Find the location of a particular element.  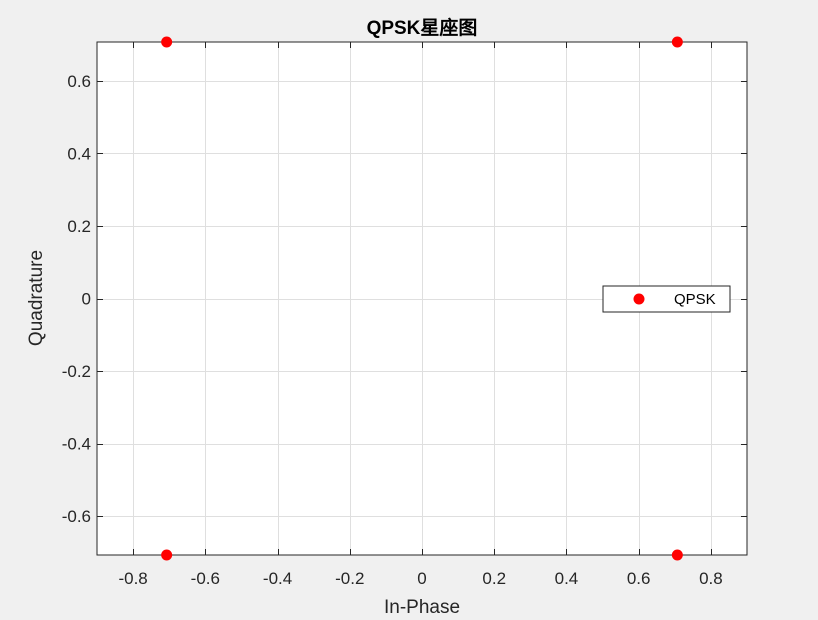

y-tick-label: 0.4 is located at coordinates (79, 153).